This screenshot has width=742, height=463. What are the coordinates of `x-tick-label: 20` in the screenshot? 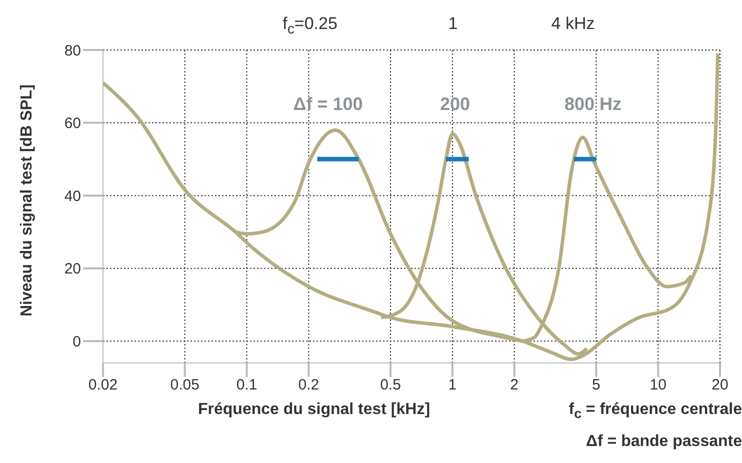 It's located at (720, 385).